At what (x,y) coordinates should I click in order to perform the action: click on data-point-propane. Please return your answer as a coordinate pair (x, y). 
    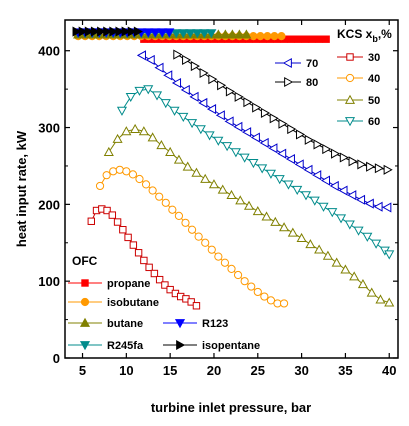
    Looking at the image, I should click on (312, 39).